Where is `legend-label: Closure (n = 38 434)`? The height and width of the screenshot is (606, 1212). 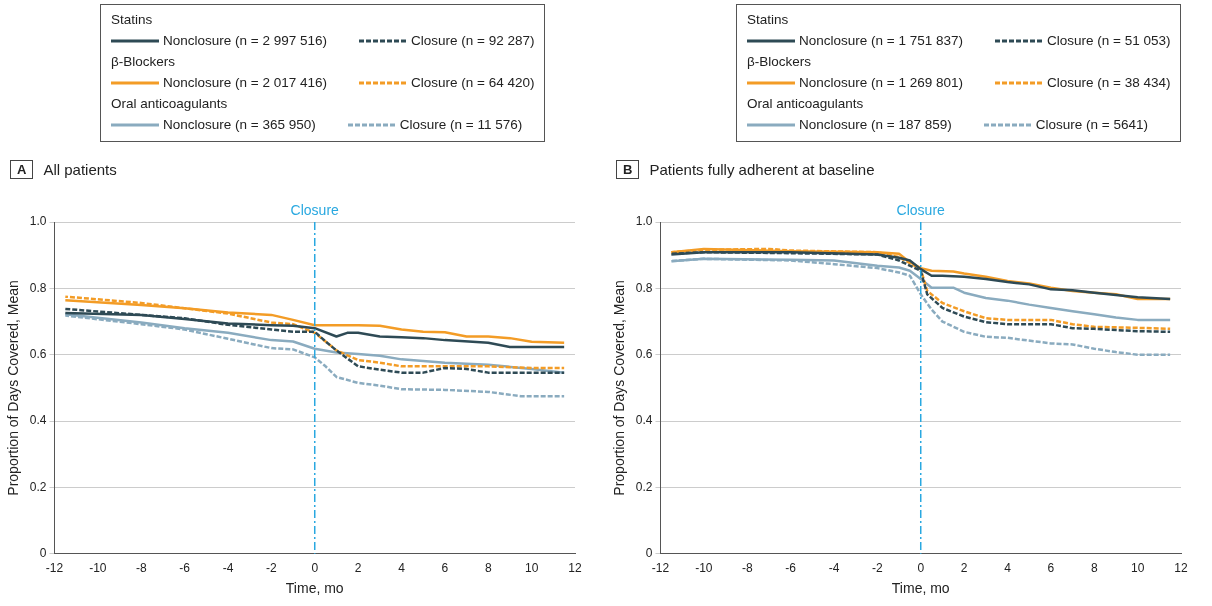
legend-label: Closure (n = 38 434) is located at coordinates (1108, 83).